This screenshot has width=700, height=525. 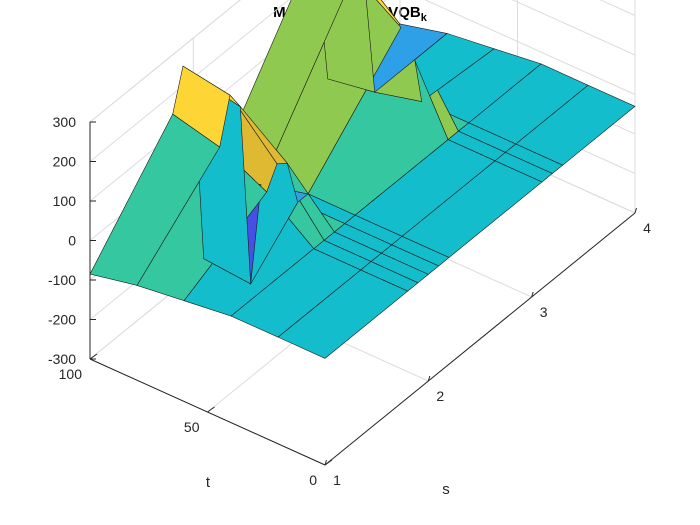 What do you see at coordinates (65, 201) in the screenshot?
I see `z-tick-label: 100` at bounding box center [65, 201].